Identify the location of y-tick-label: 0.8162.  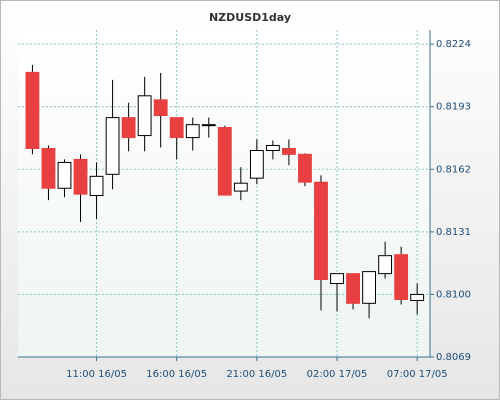
(453, 169).